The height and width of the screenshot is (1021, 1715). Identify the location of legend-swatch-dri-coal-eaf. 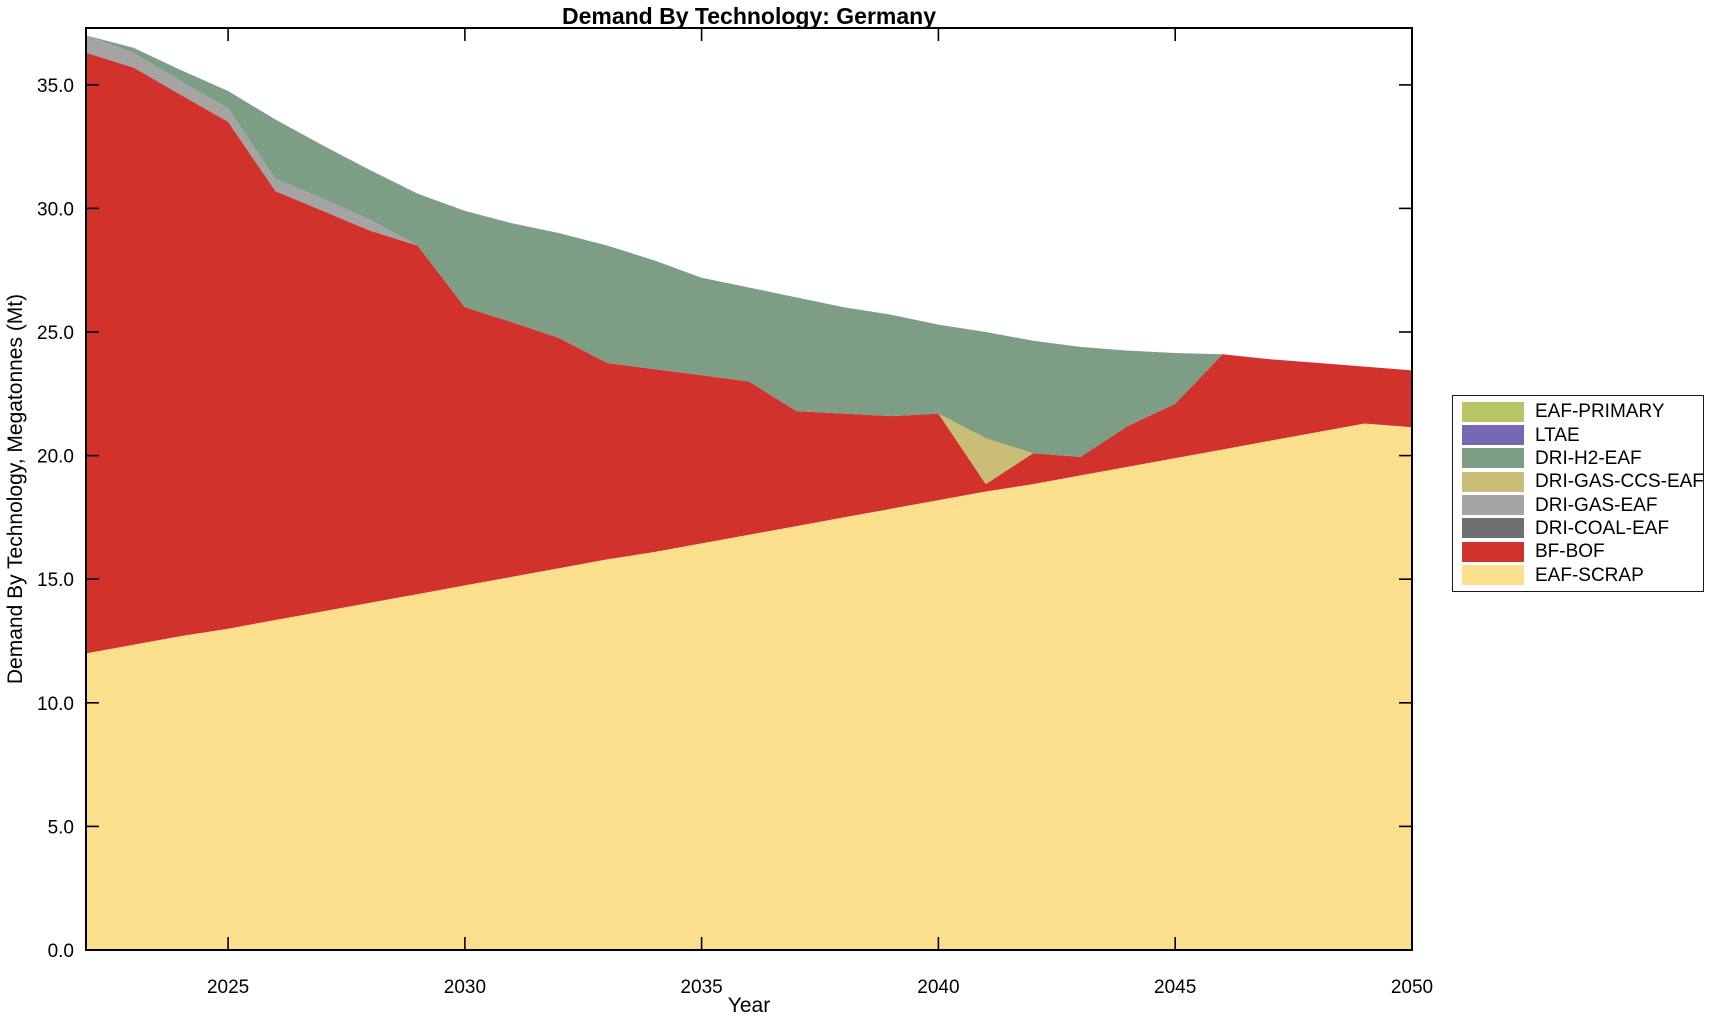
(1493, 528).